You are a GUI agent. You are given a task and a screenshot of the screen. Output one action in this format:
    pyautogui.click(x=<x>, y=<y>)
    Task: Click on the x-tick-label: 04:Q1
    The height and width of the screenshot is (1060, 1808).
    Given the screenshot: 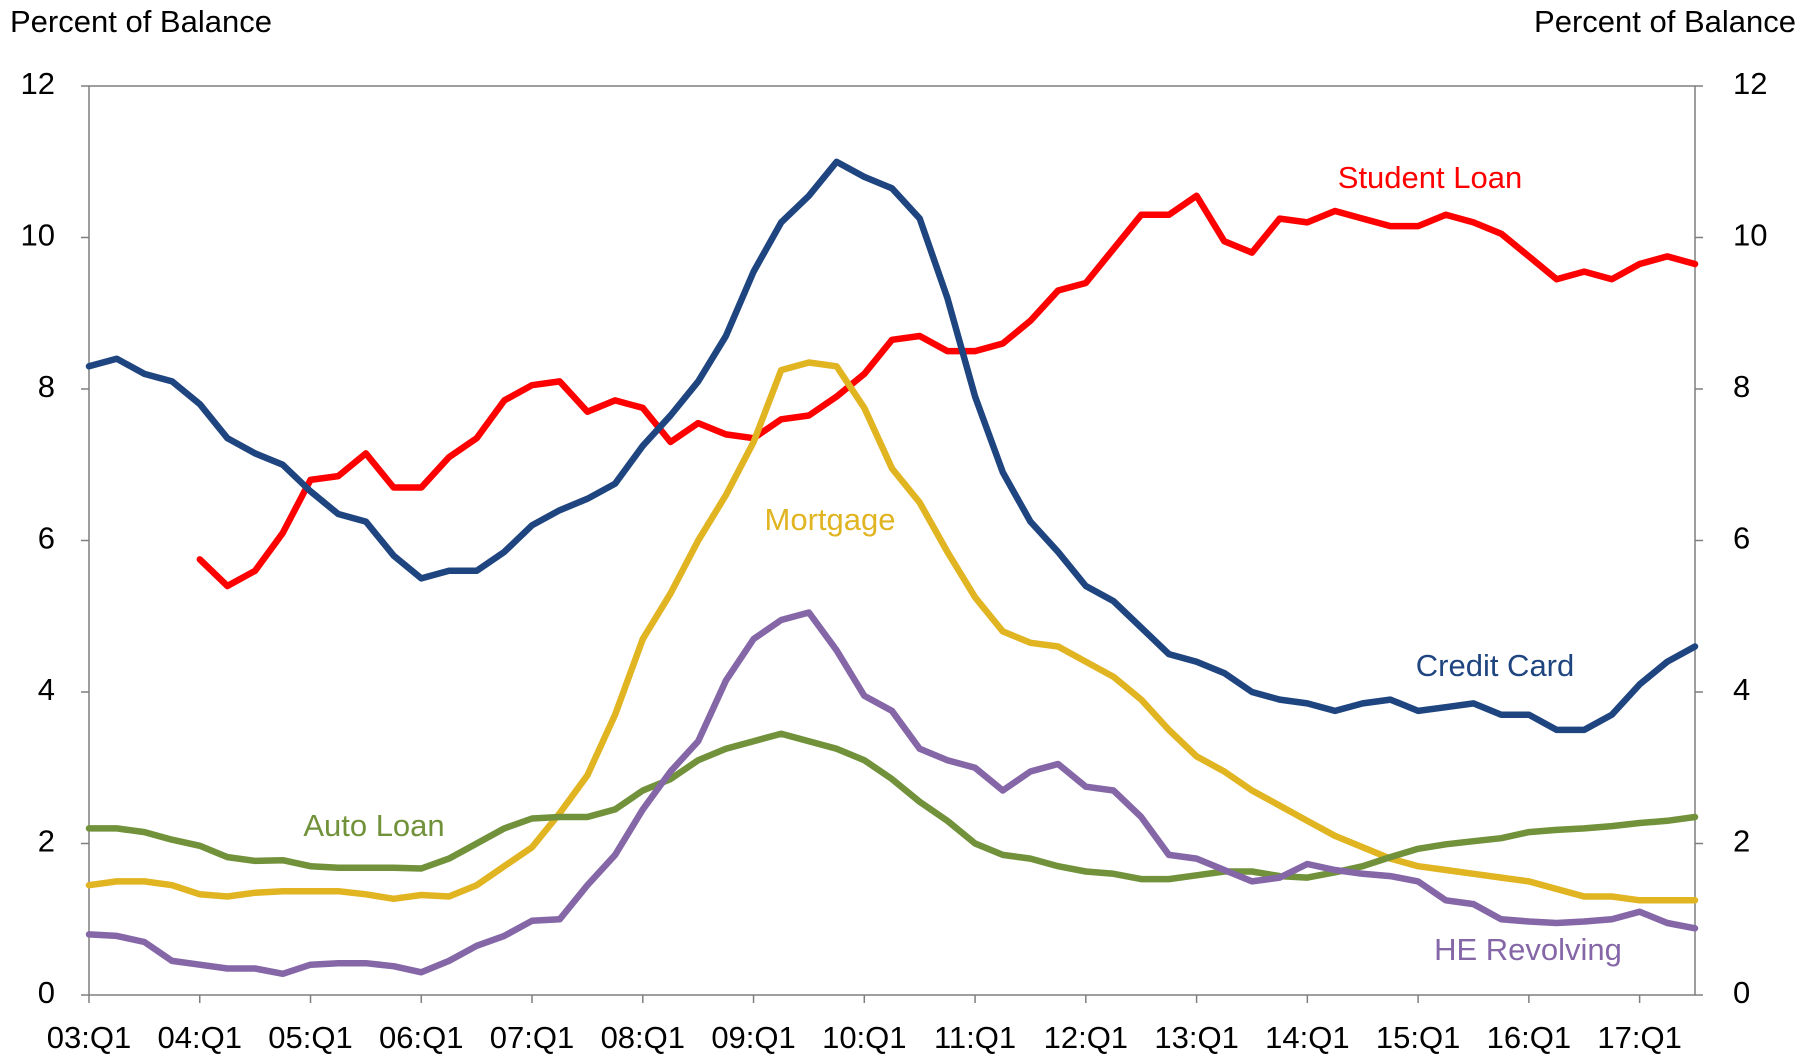 What is the action you would take?
    pyautogui.click(x=200, y=1037)
    